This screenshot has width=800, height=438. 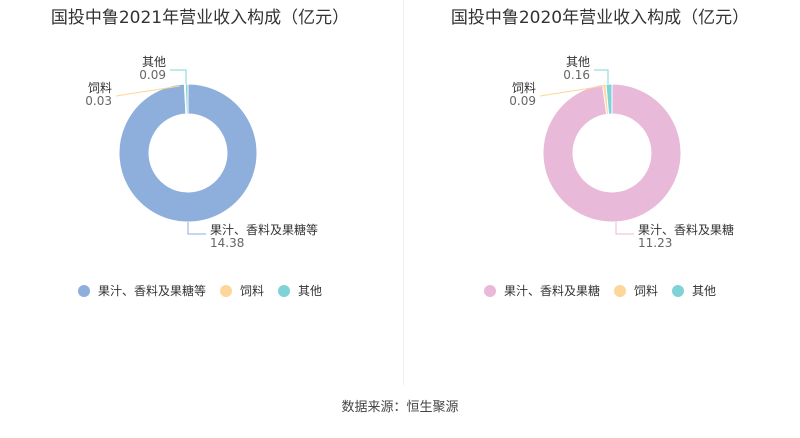 I want to click on chart-title-2020: 国投中鲁2020年营业收入构成（亿元）, so click(x=600, y=18).